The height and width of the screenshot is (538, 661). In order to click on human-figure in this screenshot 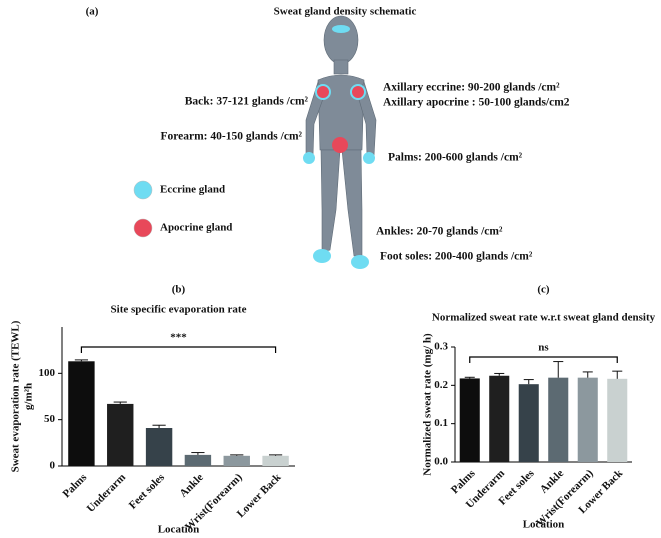, I will do `click(341, 136)`.